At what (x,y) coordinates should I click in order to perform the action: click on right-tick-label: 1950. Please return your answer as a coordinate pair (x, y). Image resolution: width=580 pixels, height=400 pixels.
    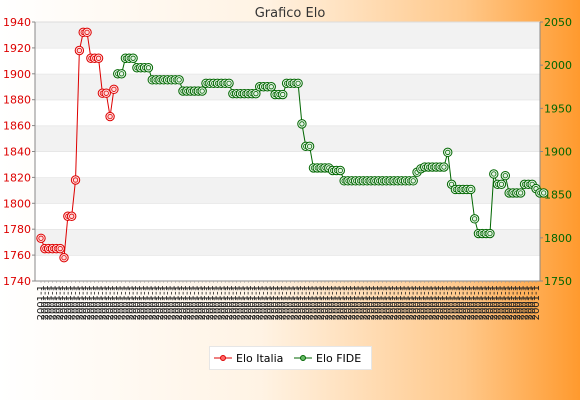
    Looking at the image, I should click on (558, 108).